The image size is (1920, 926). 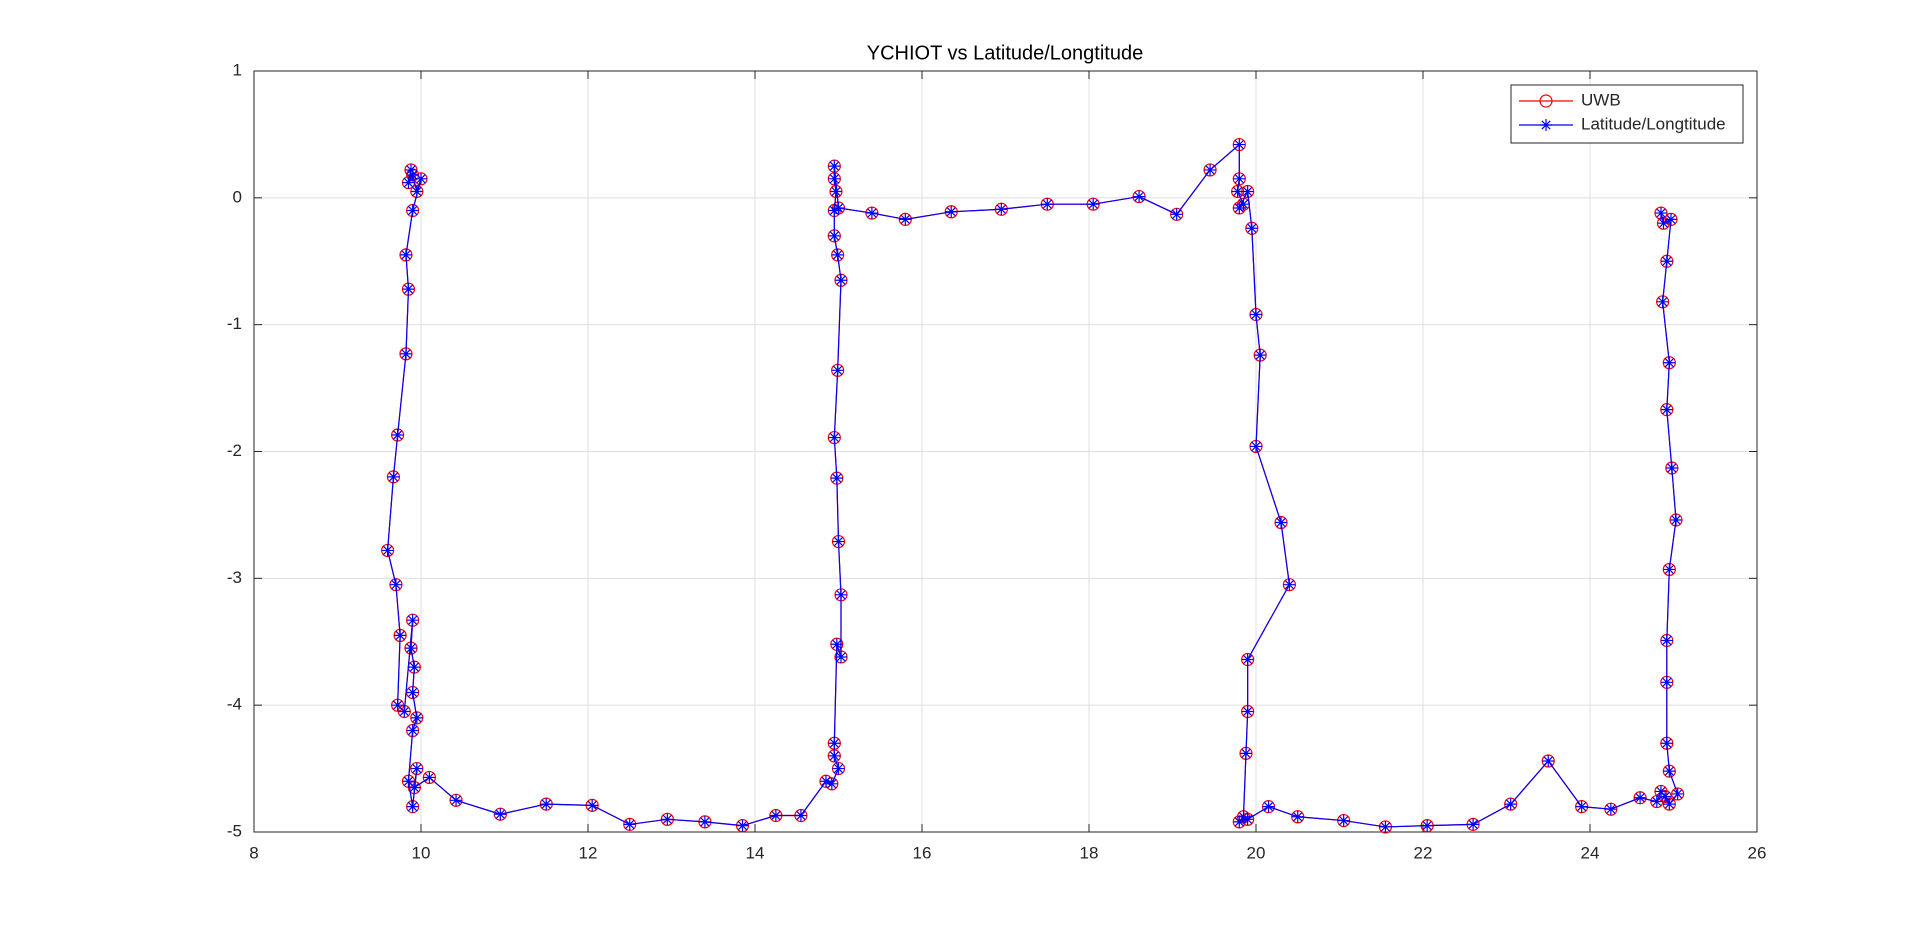 What do you see at coordinates (1423, 852) in the screenshot?
I see `x-tick-label: 22` at bounding box center [1423, 852].